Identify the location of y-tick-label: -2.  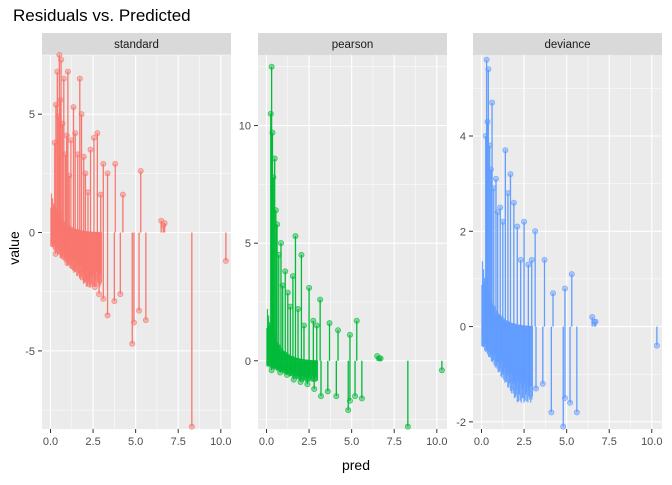
(461, 423).